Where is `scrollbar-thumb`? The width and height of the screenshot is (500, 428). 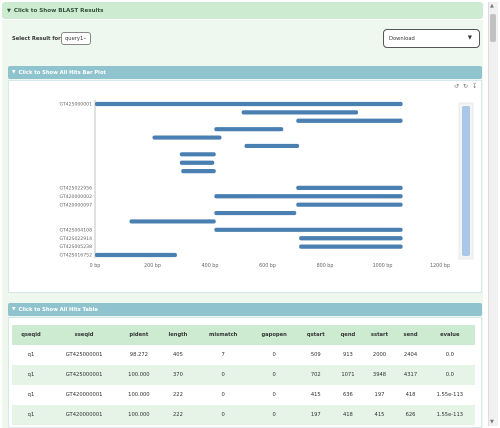 scrollbar-thumb is located at coordinates (493, 28).